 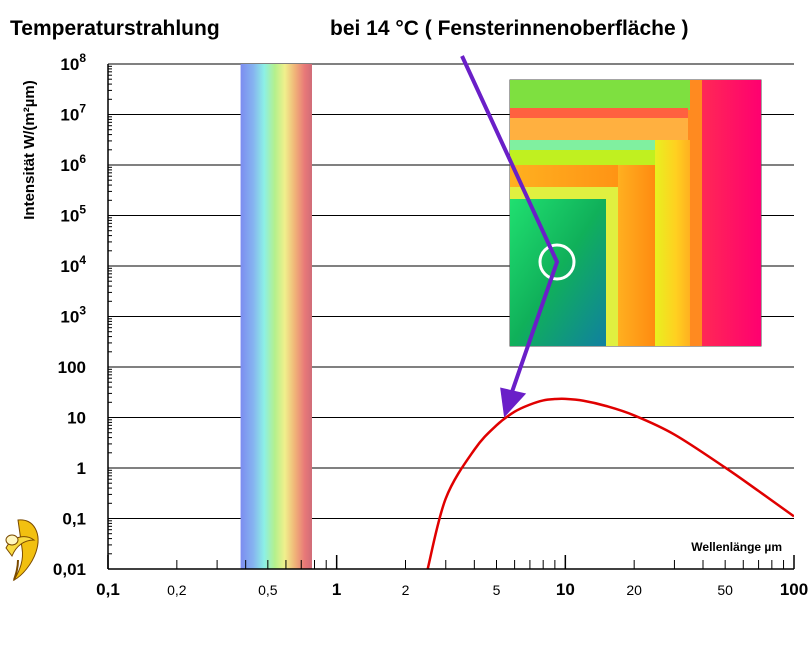 I want to click on curve-layer, so click(x=610, y=483).